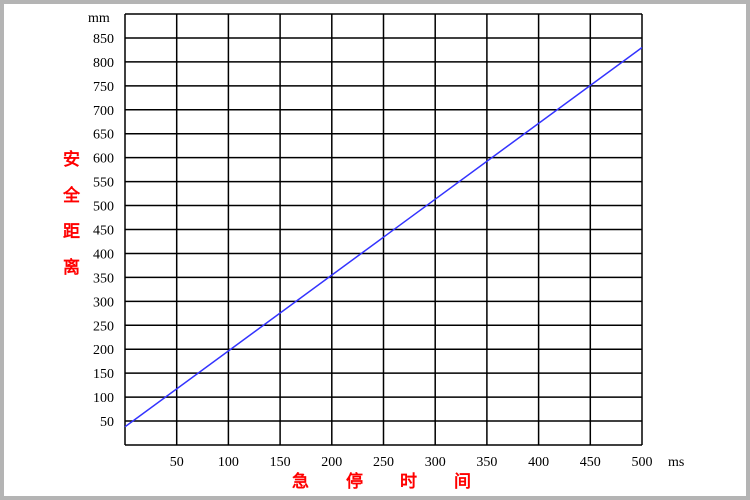 This screenshot has width=750, height=500. What do you see at coordinates (103, 39) in the screenshot?
I see `y-tick-label: 850` at bounding box center [103, 39].